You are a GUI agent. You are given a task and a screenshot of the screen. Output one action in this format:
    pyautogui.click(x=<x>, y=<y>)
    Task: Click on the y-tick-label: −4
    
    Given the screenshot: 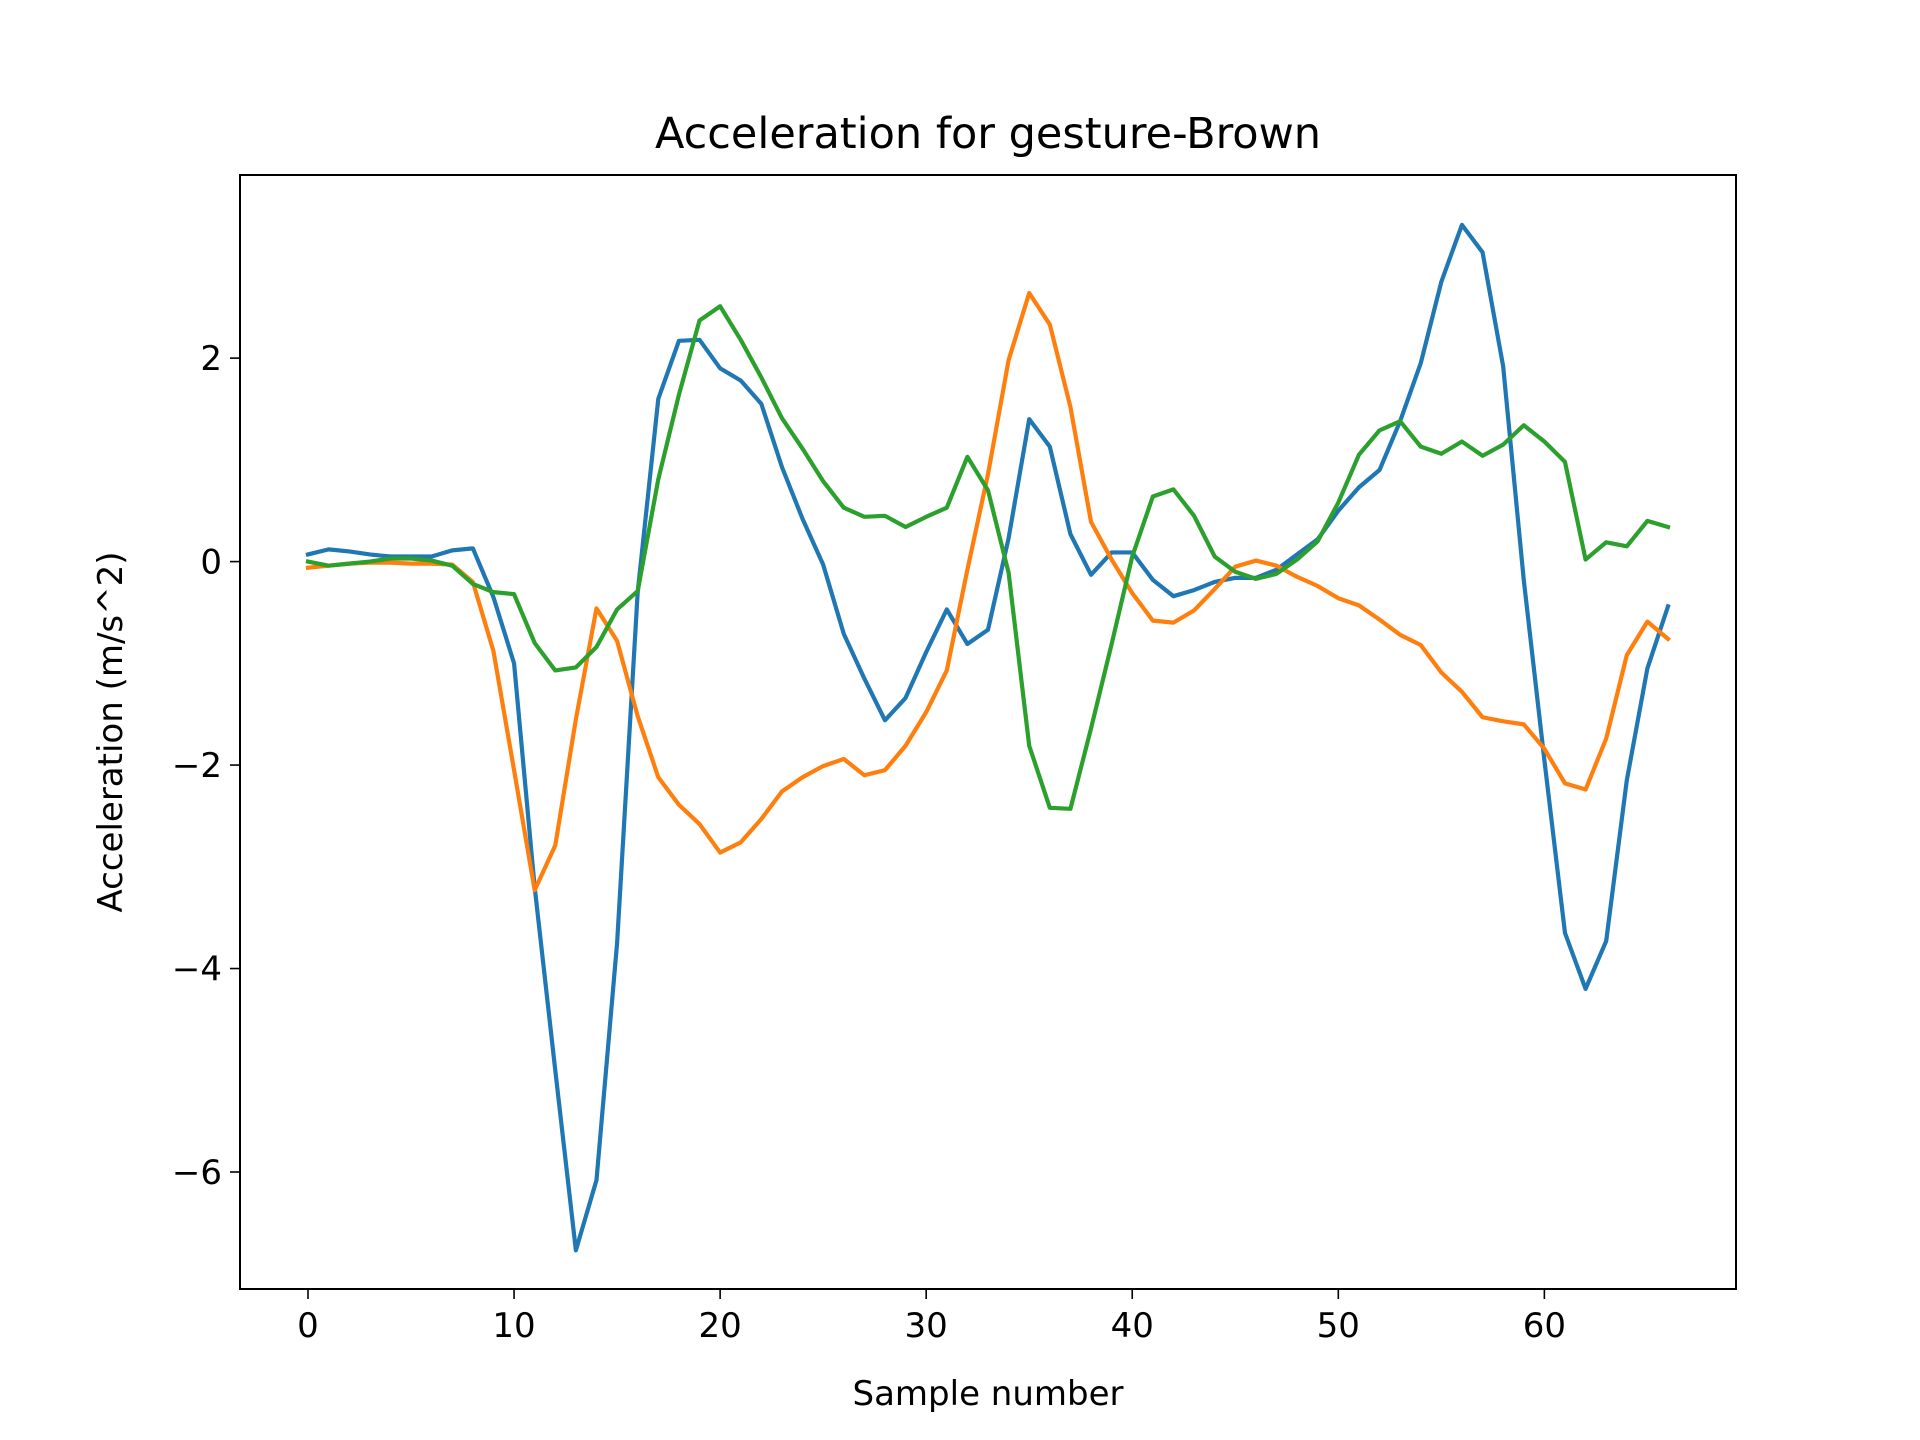 What is the action you would take?
    pyautogui.click(x=197, y=970)
    